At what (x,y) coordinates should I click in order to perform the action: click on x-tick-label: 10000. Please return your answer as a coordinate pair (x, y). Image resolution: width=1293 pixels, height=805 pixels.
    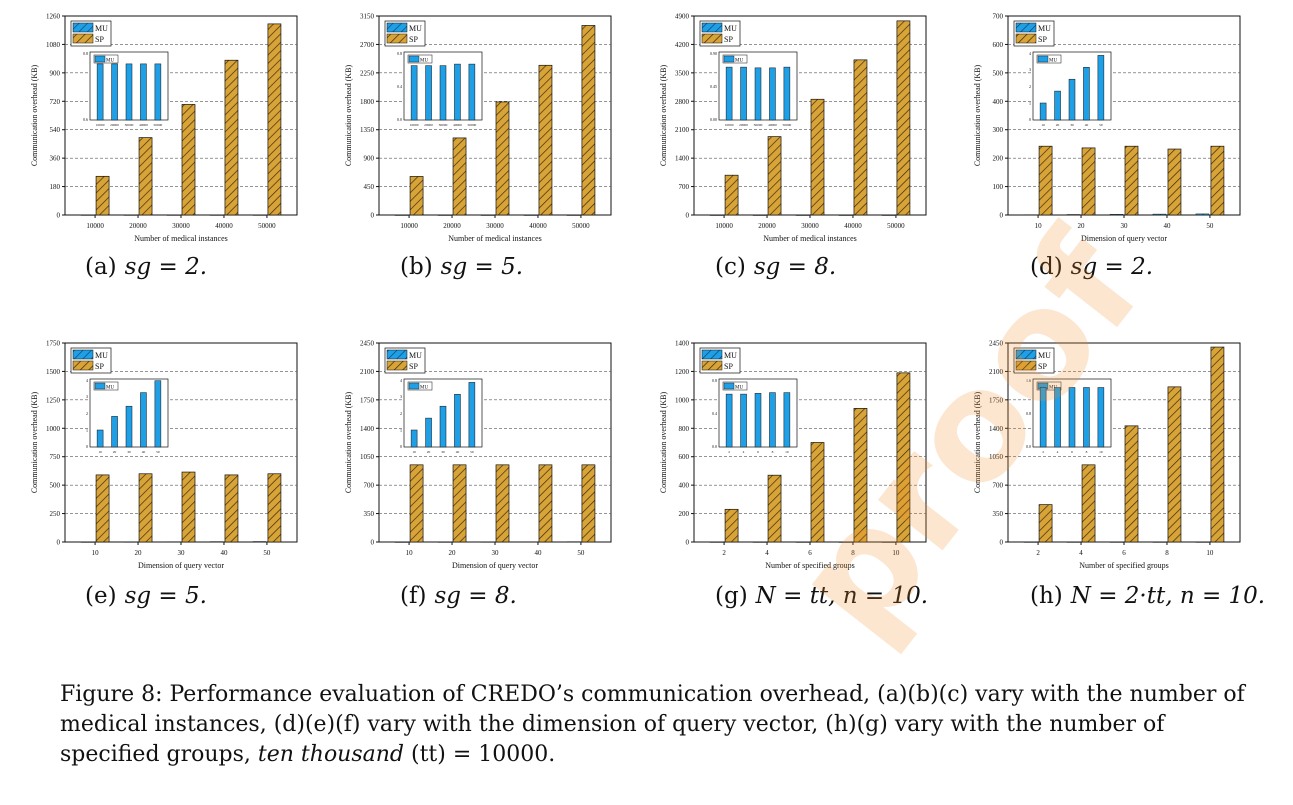
    Looking at the image, I should click on (95, 226).